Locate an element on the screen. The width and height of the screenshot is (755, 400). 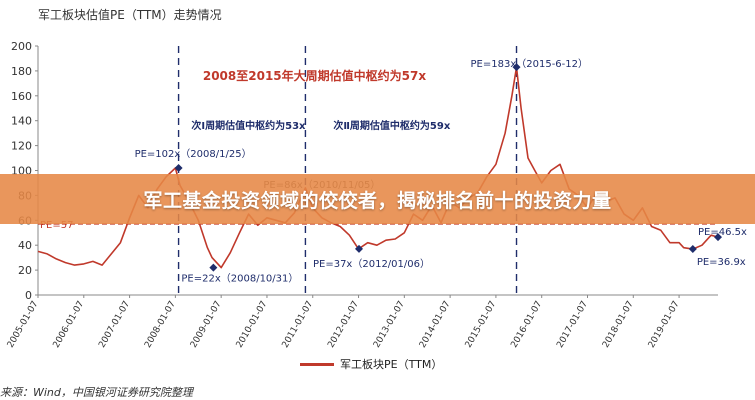
x-tick-label: 2013-01-07 is located at coordinates (389, 325).